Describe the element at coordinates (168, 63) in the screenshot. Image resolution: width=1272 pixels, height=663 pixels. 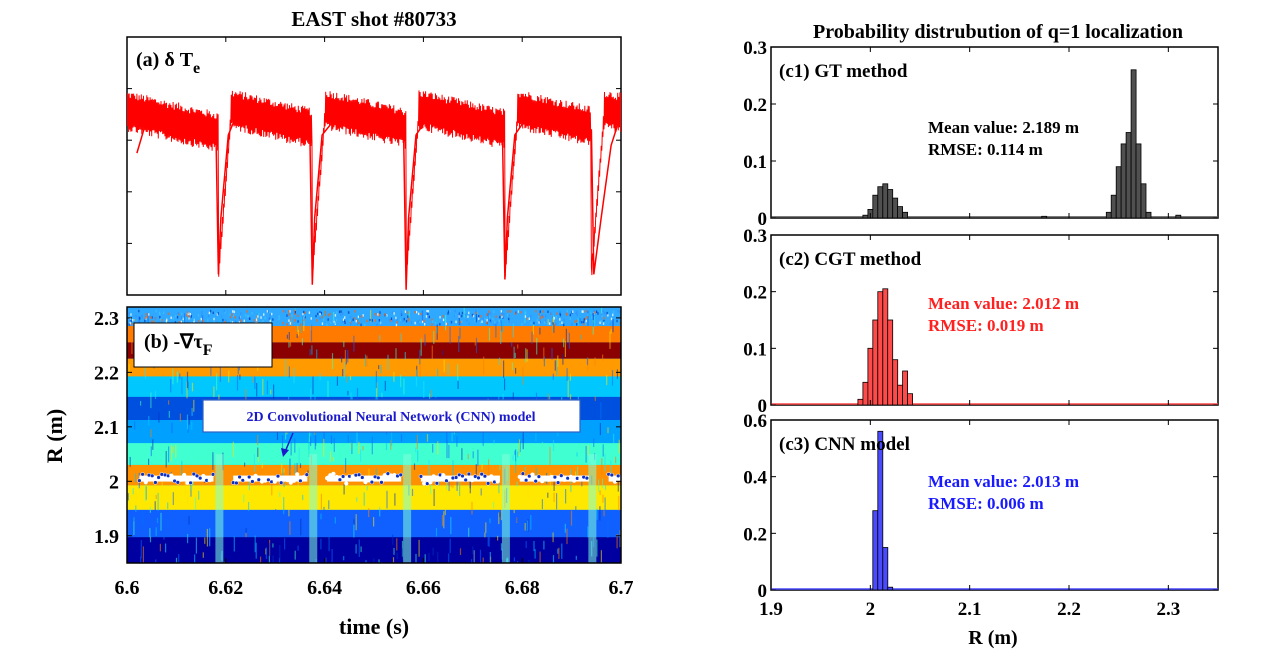
I see `panel-a-label: (a) δ Te` at that location.